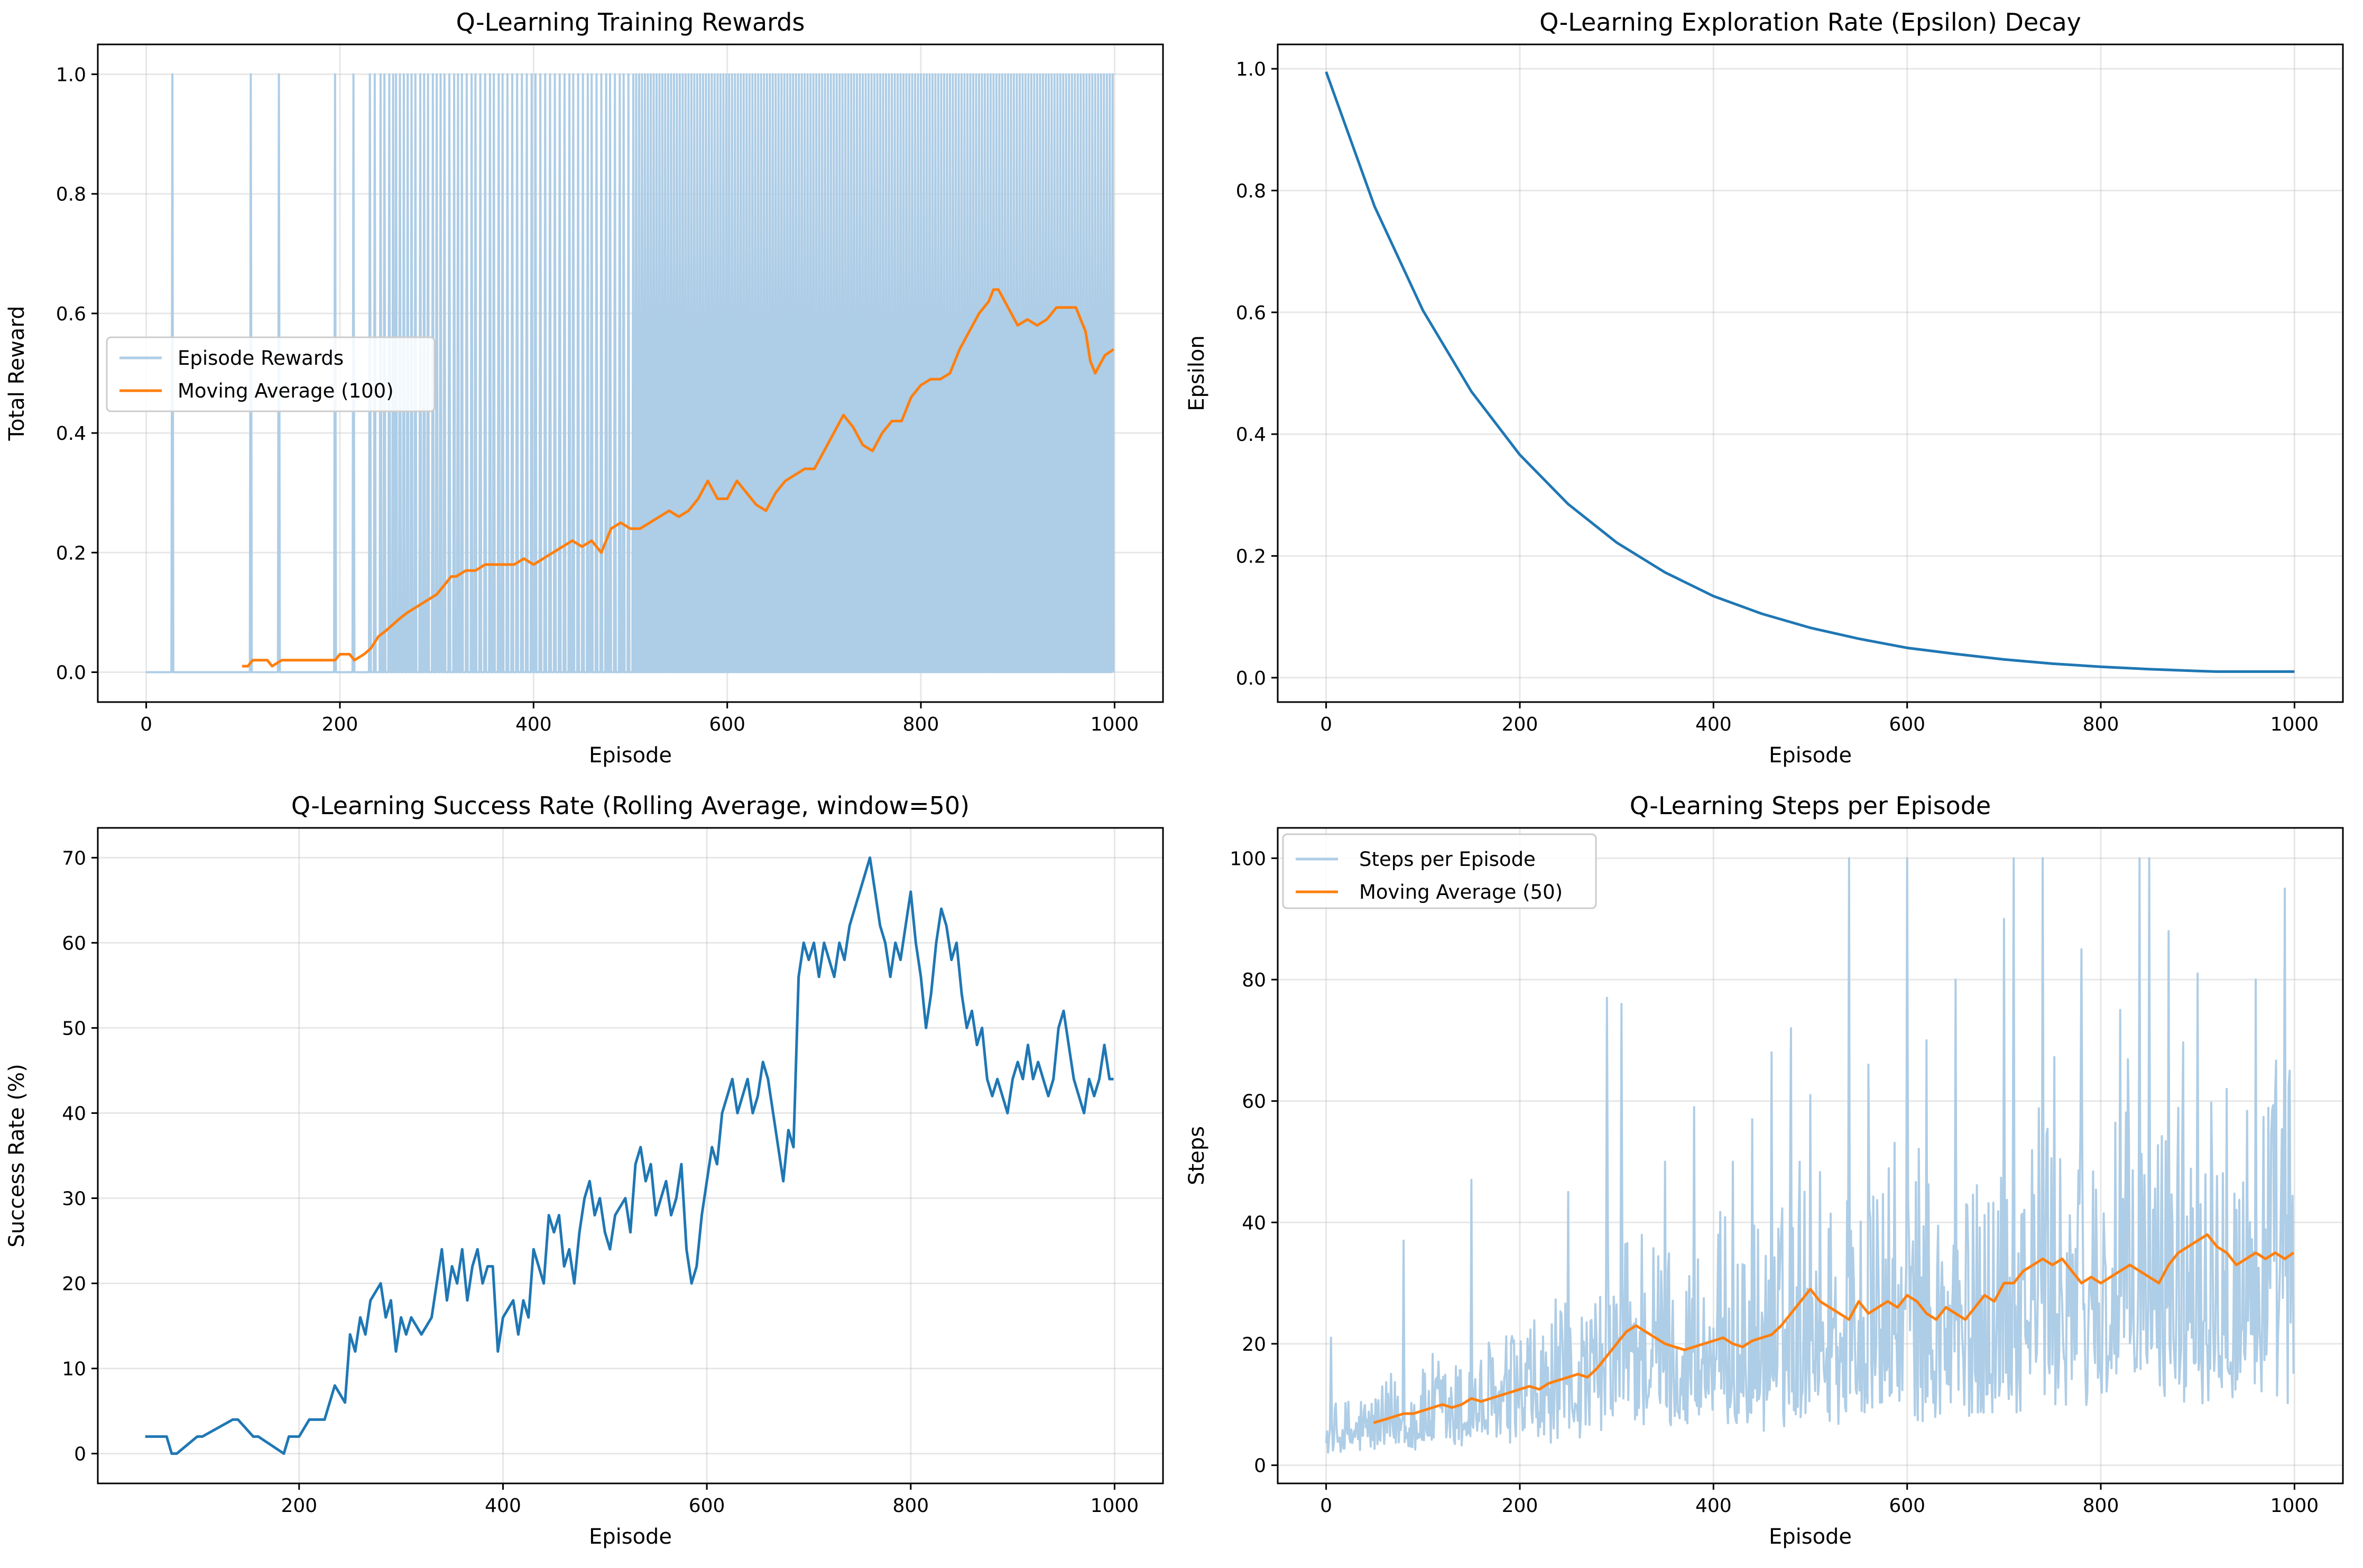 The width and height of the screenshot is (2363, 1568). What do you see at coordinates (1713, 1506) in the screenshot?
I see `steps-xtick-label: 400` at bounding box center [1713, 1506].